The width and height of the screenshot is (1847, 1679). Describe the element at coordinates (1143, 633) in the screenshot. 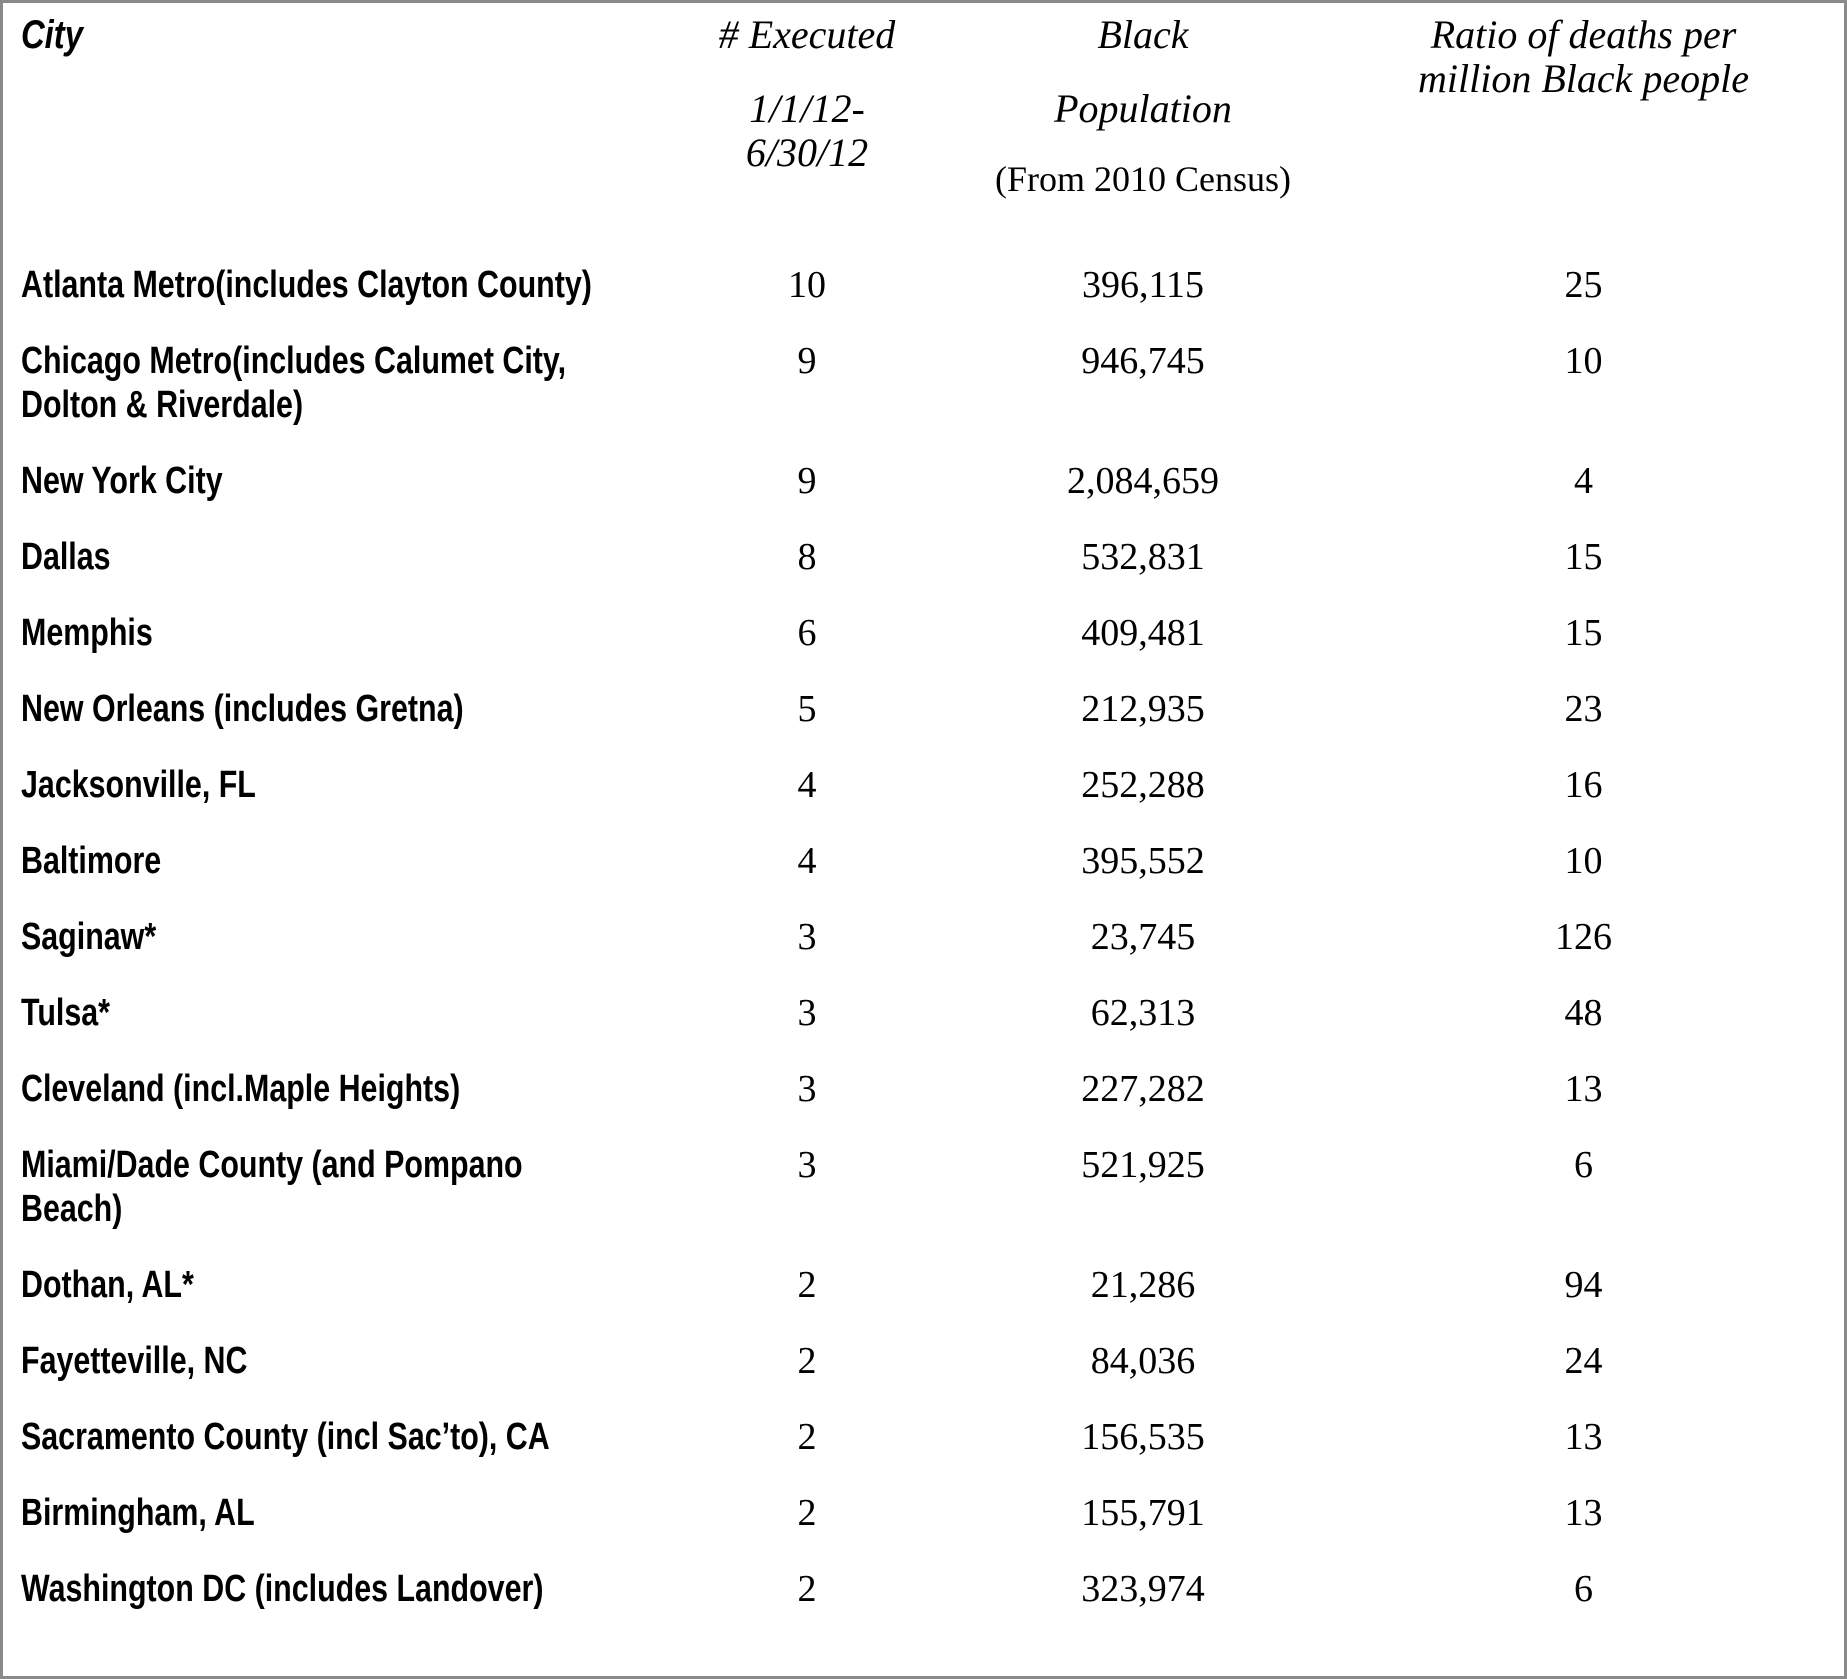

I see `black-population: 409,481` at that location.